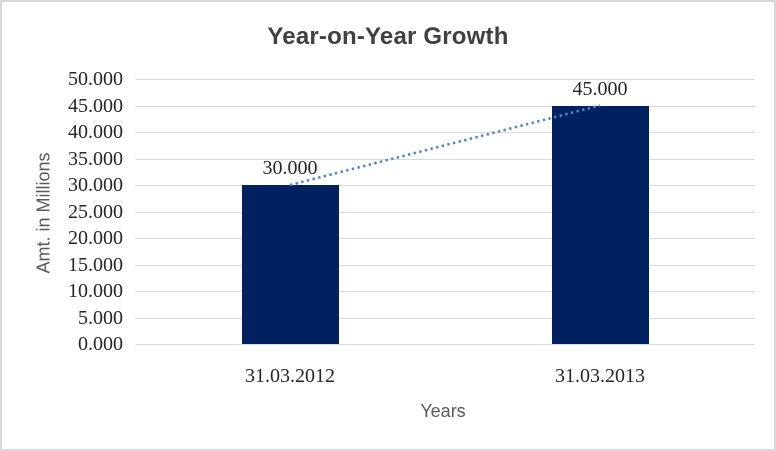  Describe the element at coordinates (95, 79) in the screenshot. I see `y-axis-tick-label: 50.000` at that location.